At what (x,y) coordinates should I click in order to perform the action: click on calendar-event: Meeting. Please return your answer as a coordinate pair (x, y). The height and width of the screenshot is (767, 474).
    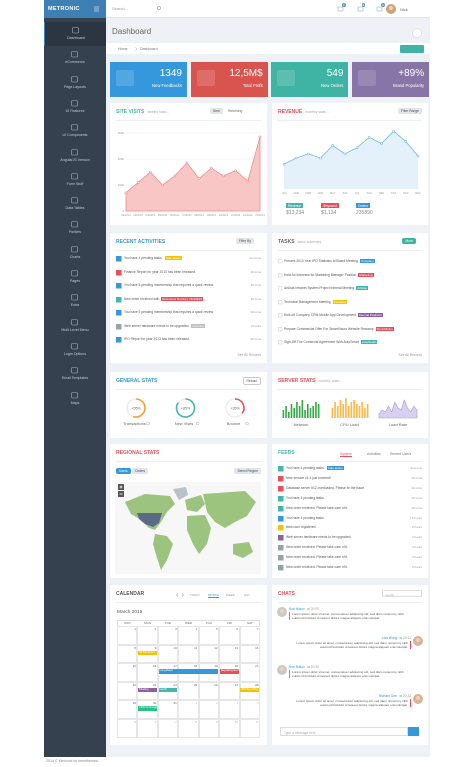
    Looking at the image, I should click on (148, 690).